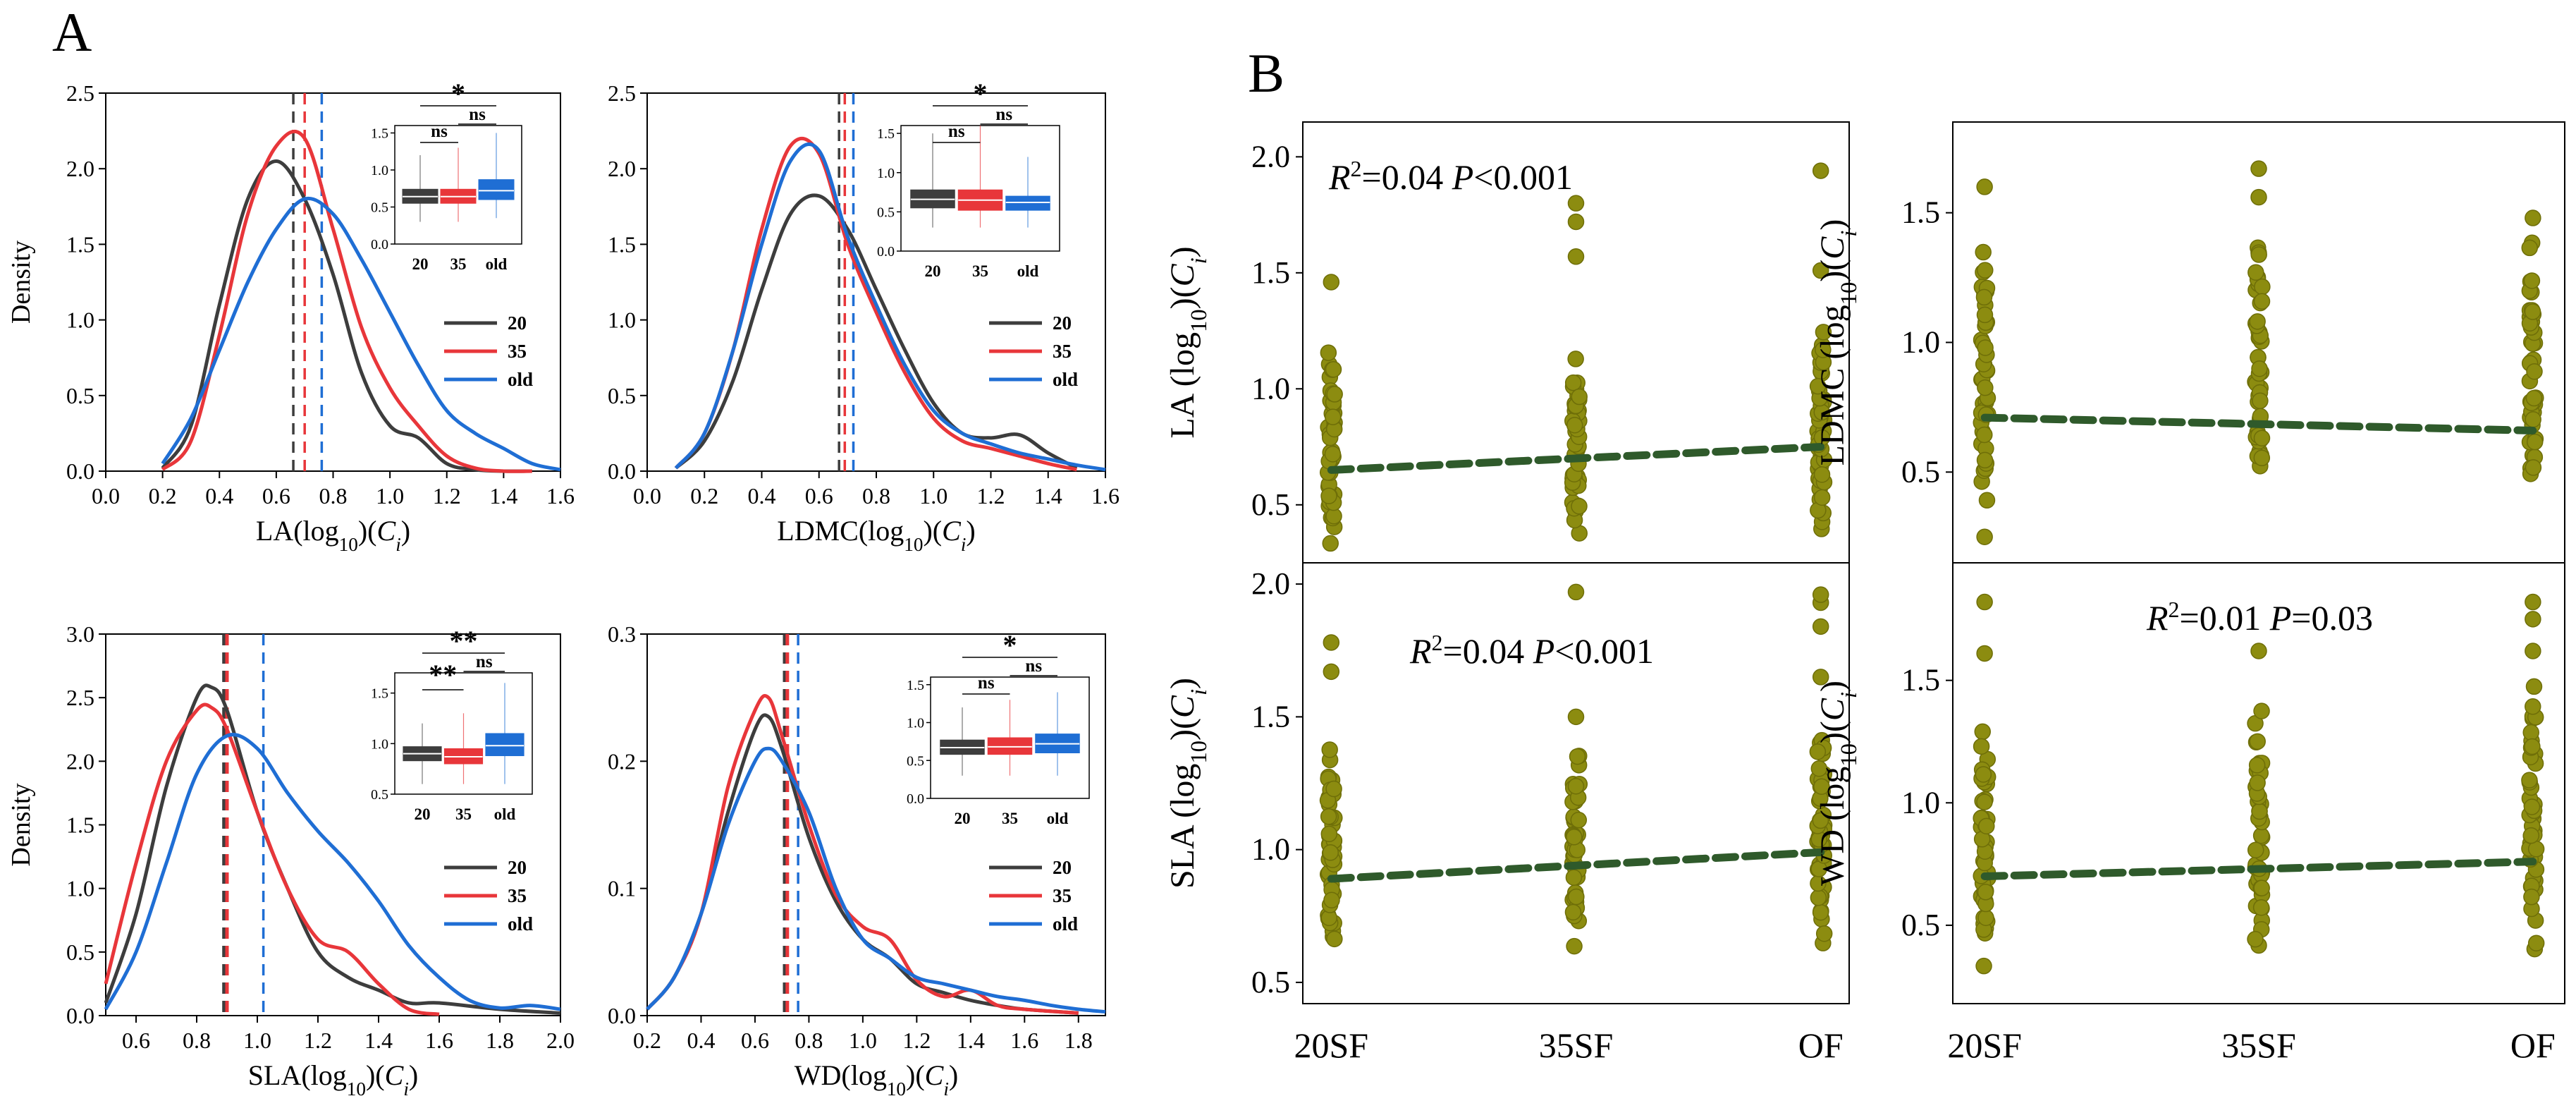 Image resolution: width=2576 pixels, height=1120 pixels. Describe the element at coordinates (964, 544) in the screenshot. I see `x-axis-label-sub: i` at that location.